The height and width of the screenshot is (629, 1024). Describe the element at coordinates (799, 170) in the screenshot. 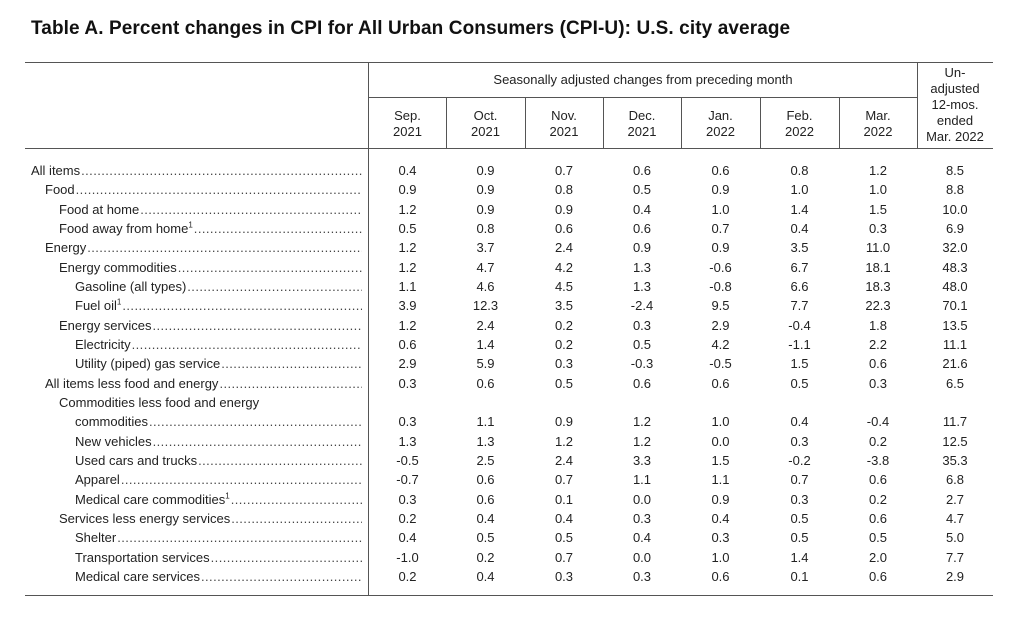

I see `table-cell: 0.8` at that location.